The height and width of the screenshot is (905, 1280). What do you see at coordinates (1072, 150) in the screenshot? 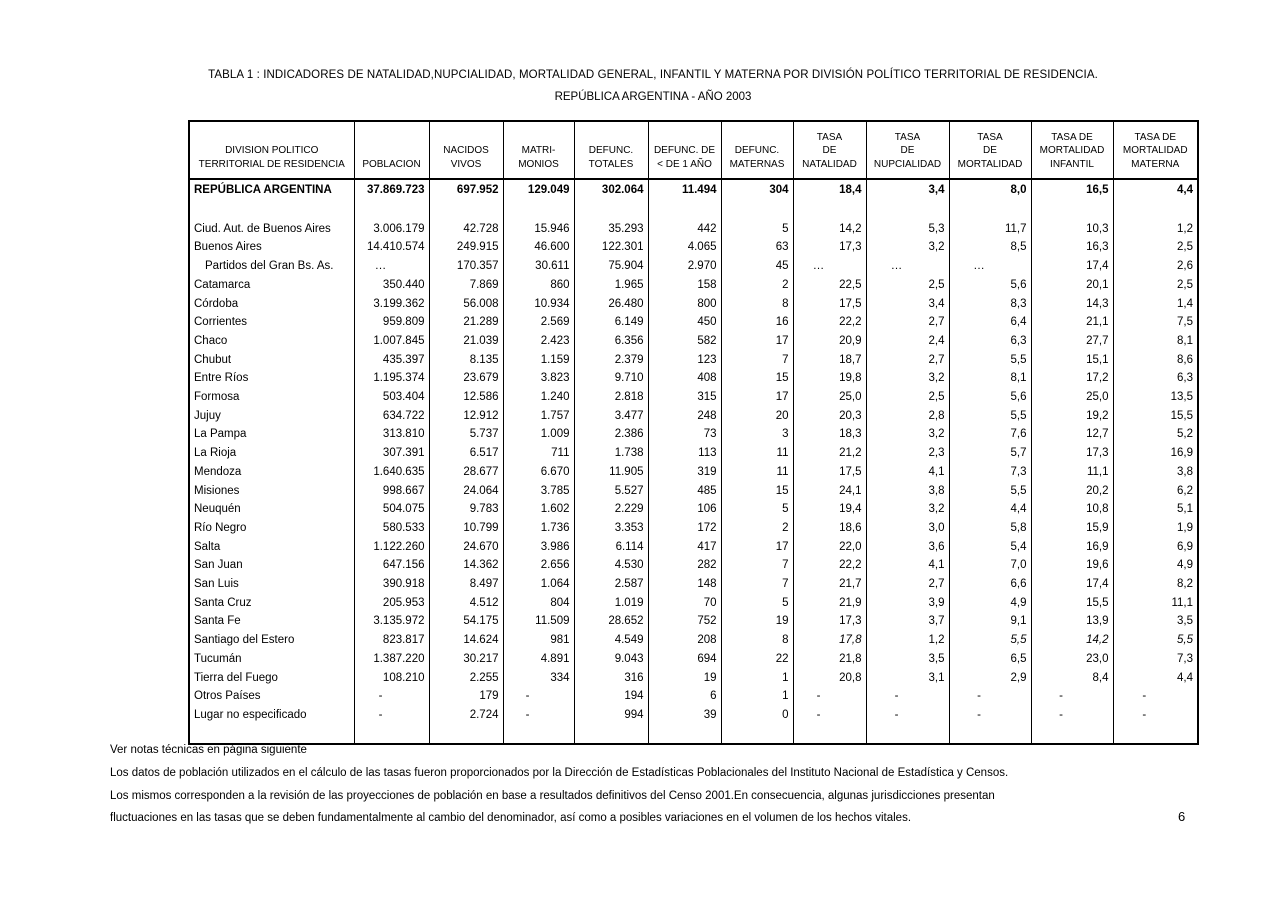
I see `column-header: TASA DE MORTALIDAD INFANTIL` at bounding box center [1072, 150].